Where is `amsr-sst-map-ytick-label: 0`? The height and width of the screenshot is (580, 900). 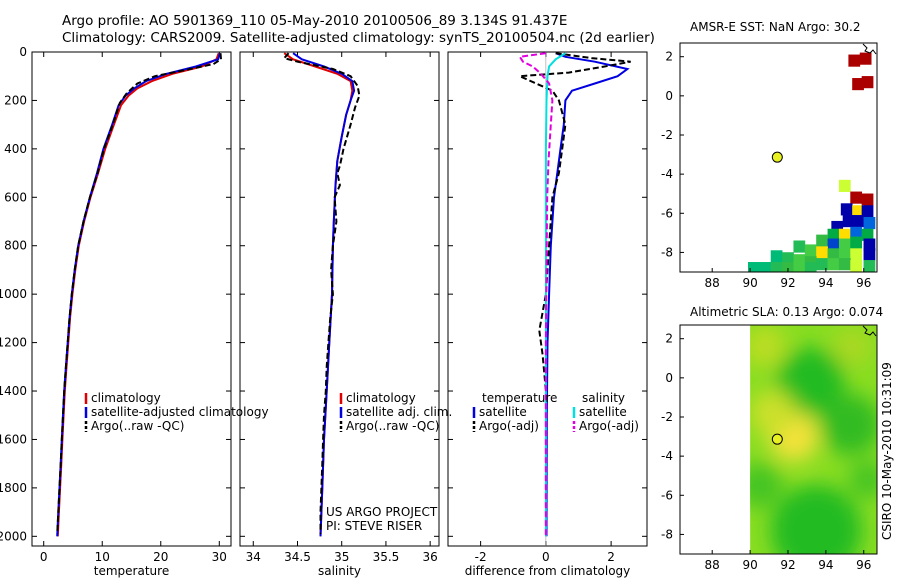 amsr-sst-map-ytick-label: 0 is located at coordinates (669, 96).